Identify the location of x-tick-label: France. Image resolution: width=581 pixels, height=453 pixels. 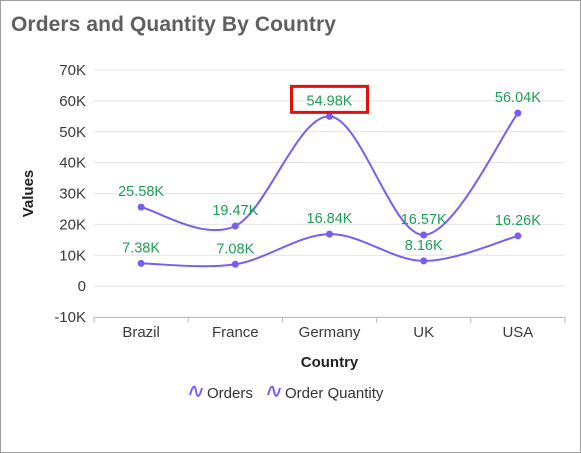
(235, 332).